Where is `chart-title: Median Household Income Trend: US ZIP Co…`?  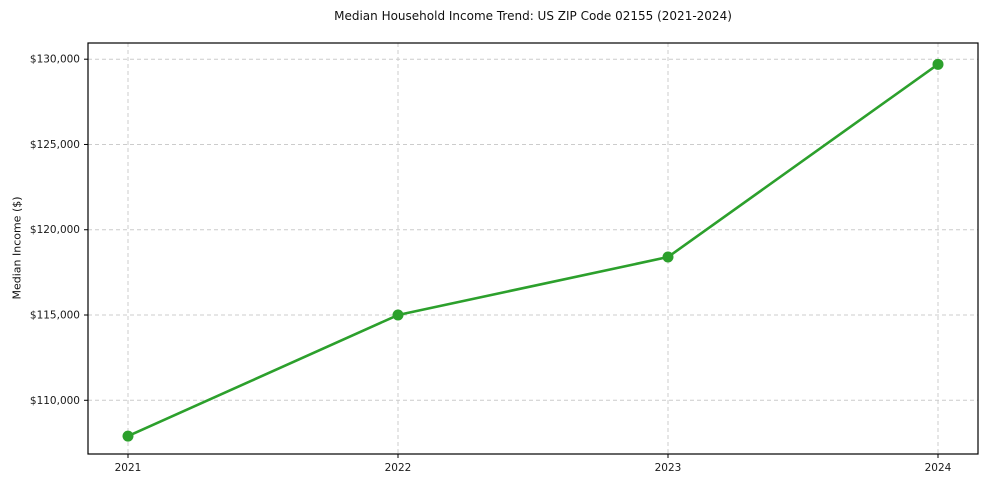 chart-title: Median Household Income Trend: US ZIP Co… is located at coordinates (533, 16).